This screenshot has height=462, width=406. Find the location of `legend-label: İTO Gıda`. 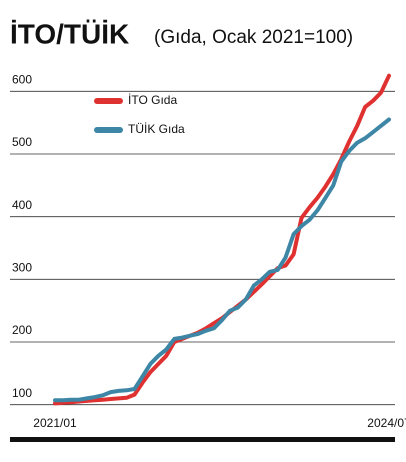

legend-label: İTO Gıda is located at coordinates (152, 100).